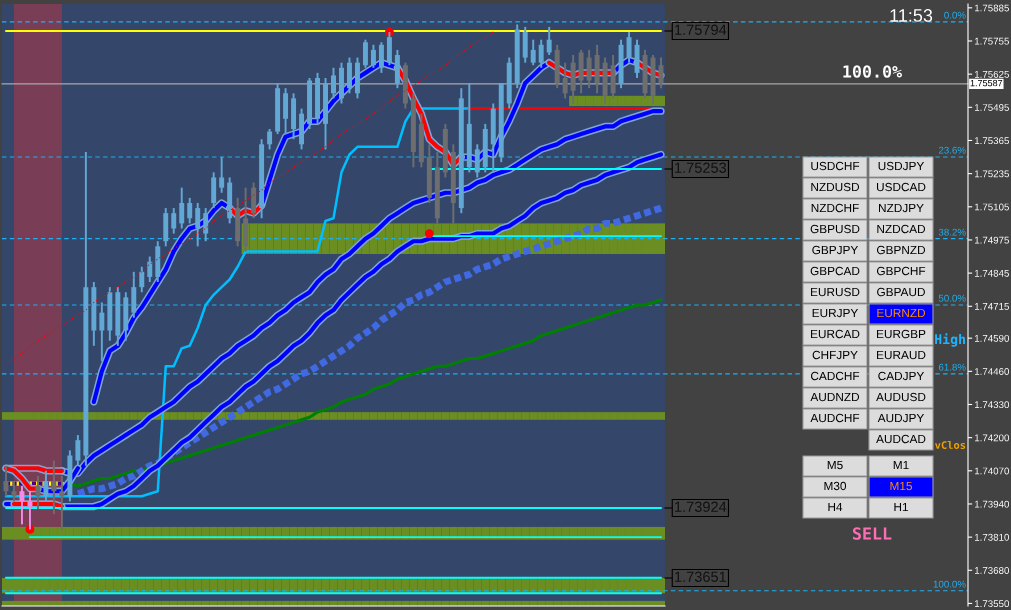 The width and height of the screenshot is (1011, 610). Describe the element at coordinates (991, 207) in the screenshot. I see `y-tick-label: 1.75105` at that location.